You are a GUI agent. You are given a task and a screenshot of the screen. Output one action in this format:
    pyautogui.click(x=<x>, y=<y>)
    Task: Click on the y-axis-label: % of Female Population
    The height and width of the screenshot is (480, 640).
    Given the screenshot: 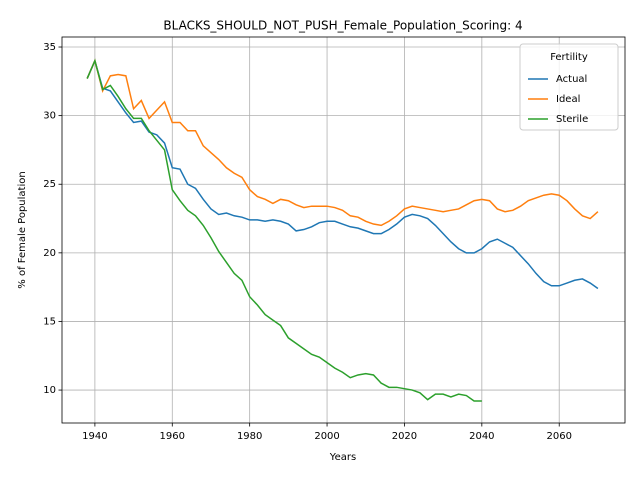 What is the action you would take?
    pyautogui.click(x=22, y=229)
    